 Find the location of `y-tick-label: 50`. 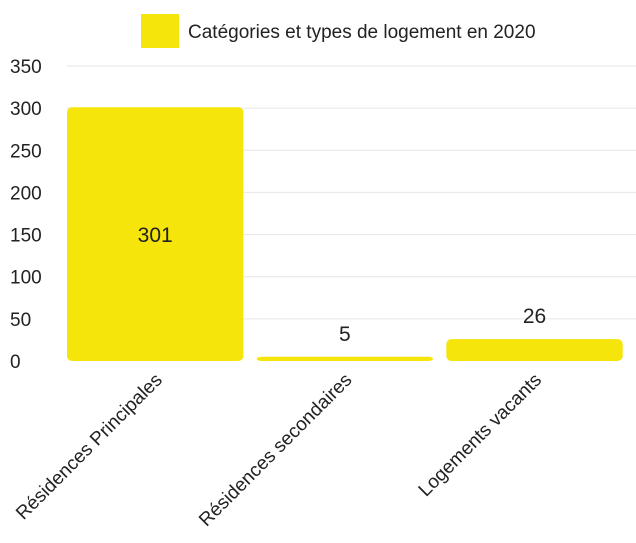

y-tick-label: 50 is located at coordinates (20, 320).